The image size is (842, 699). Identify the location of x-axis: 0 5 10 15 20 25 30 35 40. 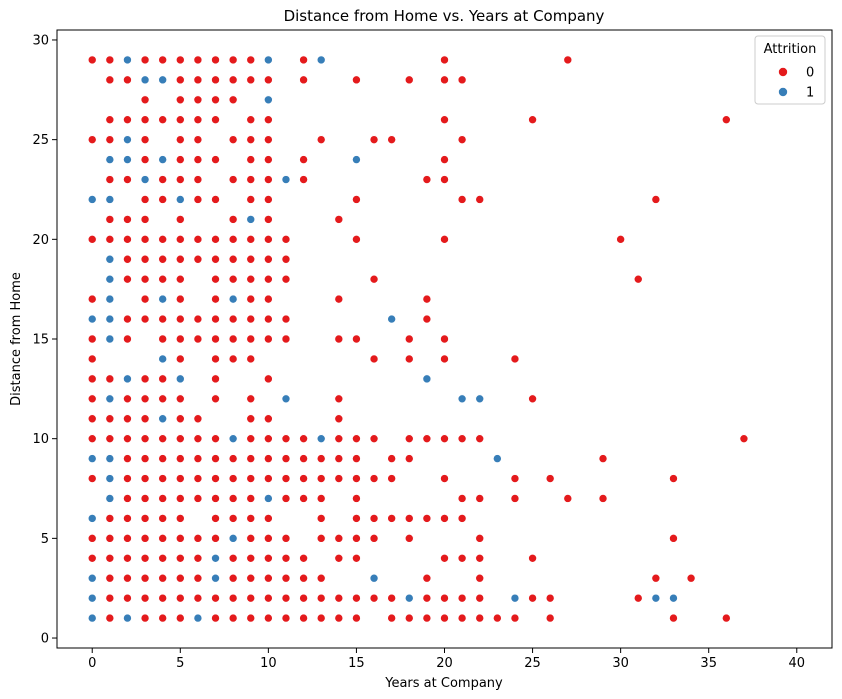
(446, 659).